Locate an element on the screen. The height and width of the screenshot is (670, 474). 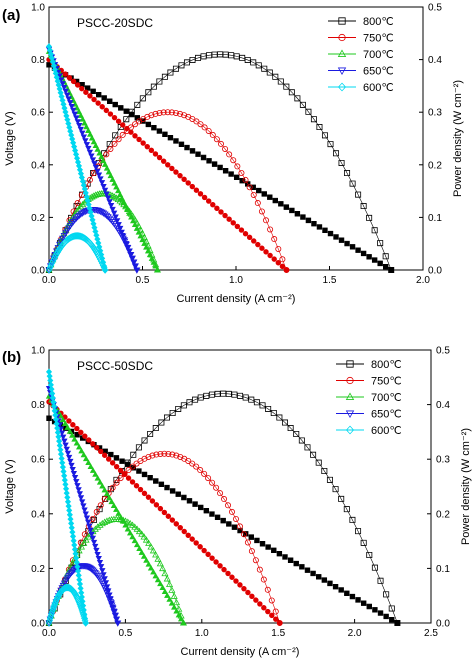
legend-label: 700℃ is located at coordinates (386, 398).